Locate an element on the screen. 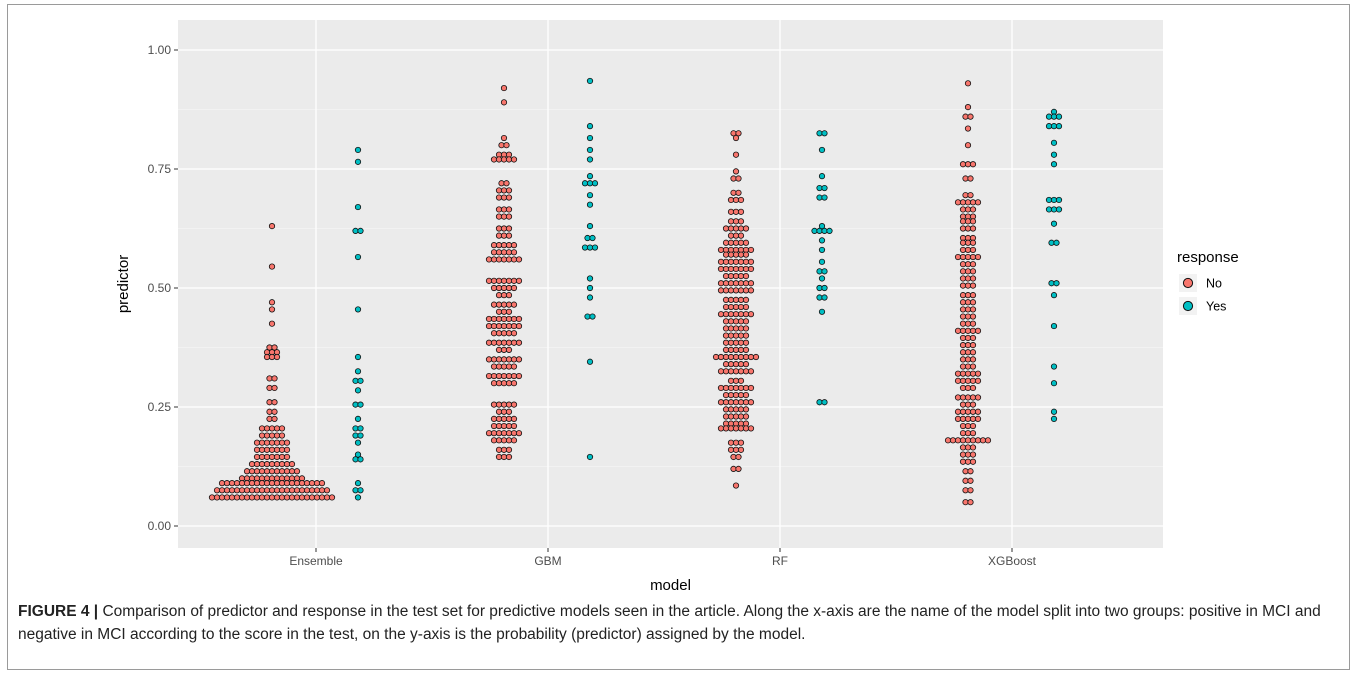 The width and height of the screenshot is (1358, 677). x-tick-label: RF is located at coordinates (780, 561).